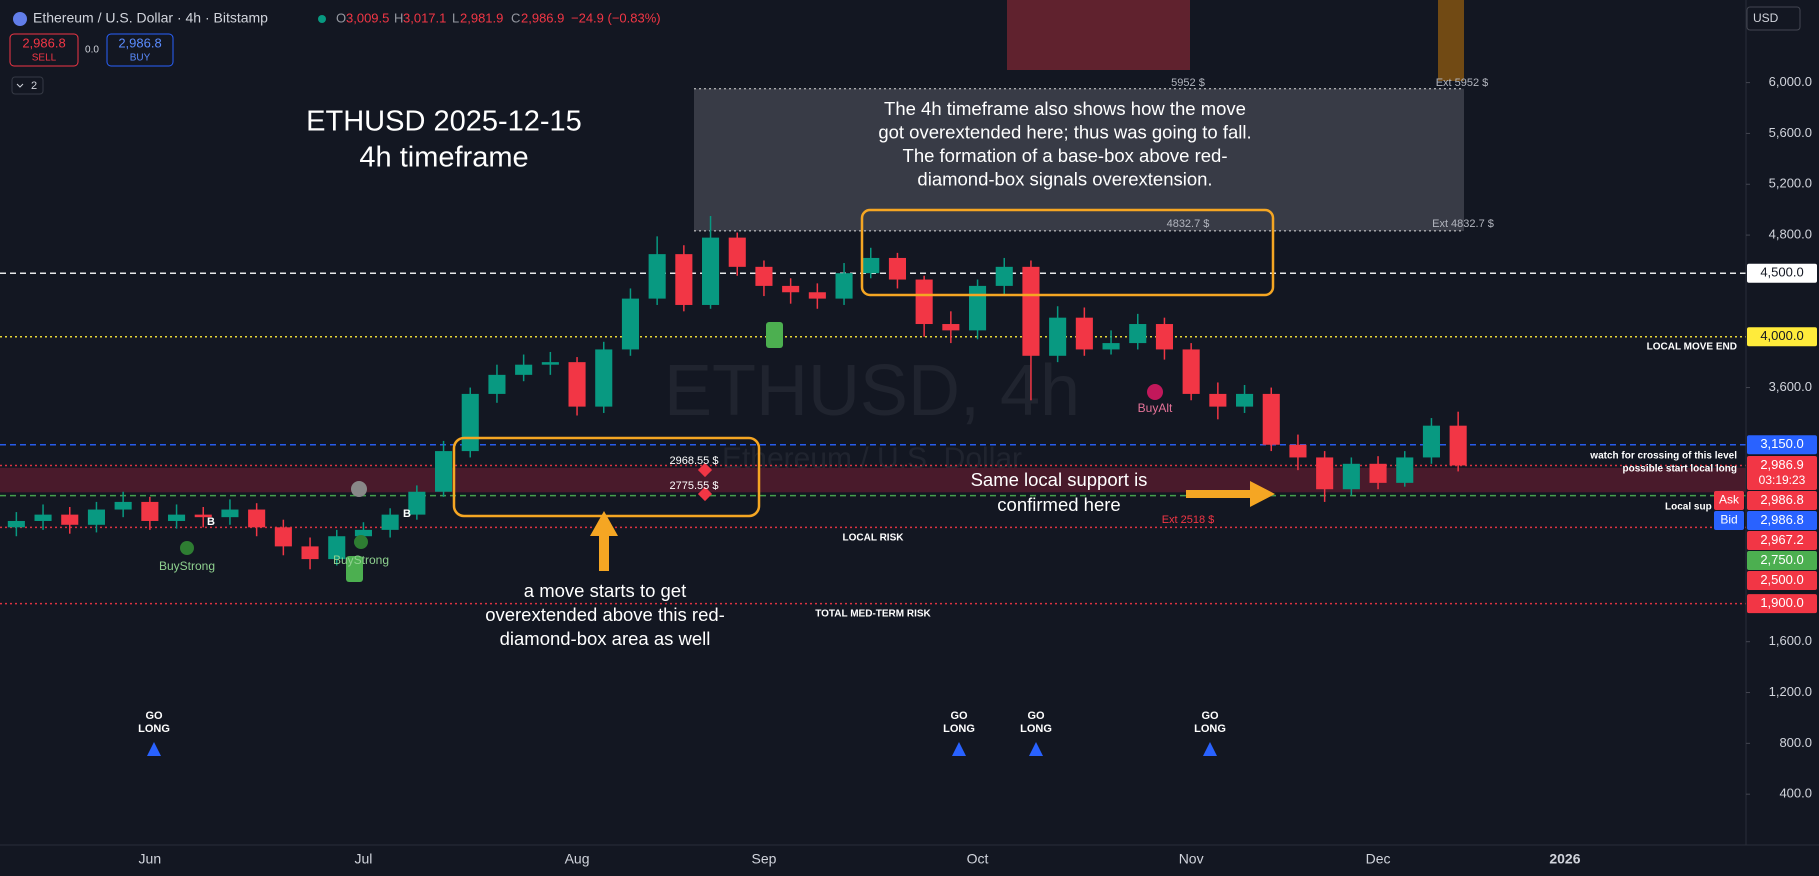 The image size is (1819, 876). I want to click on y-tick-label: 4,800.0, so click(1790, 234).